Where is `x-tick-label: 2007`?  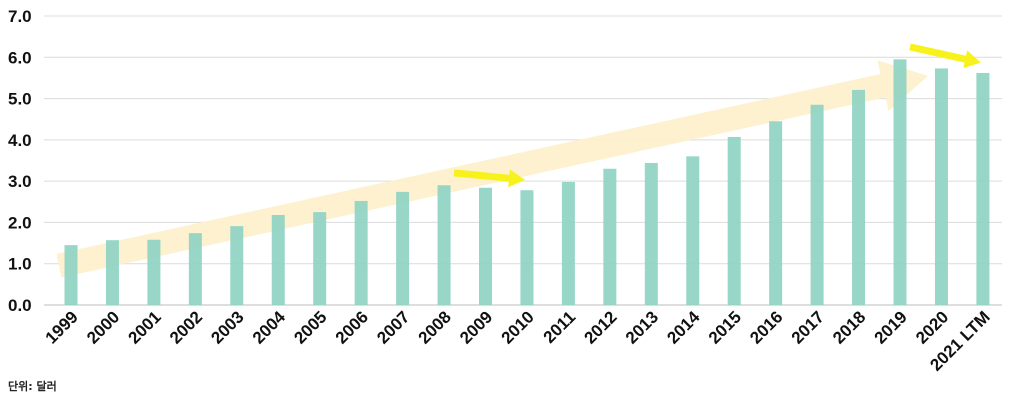
x-tick-label: 2007 is located at coordinates (393, 327).